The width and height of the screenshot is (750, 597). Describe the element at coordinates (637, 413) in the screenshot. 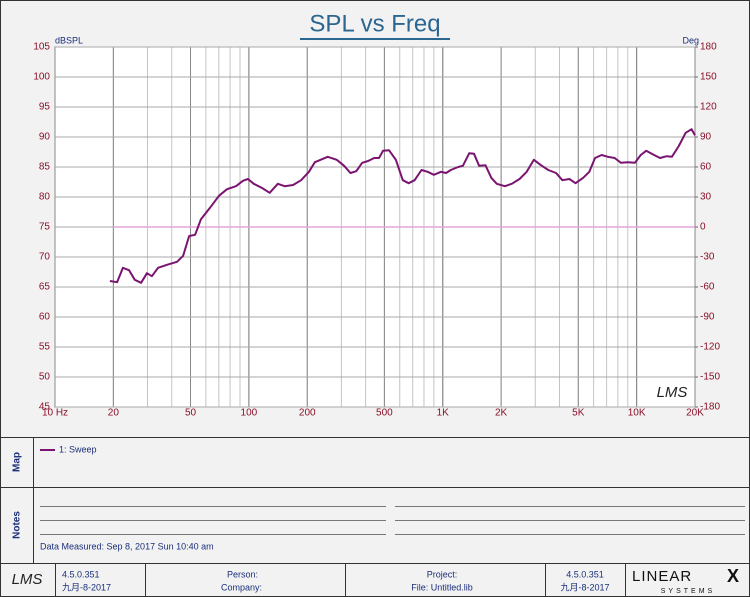

I see `x-tick-label: 10K` at that location.